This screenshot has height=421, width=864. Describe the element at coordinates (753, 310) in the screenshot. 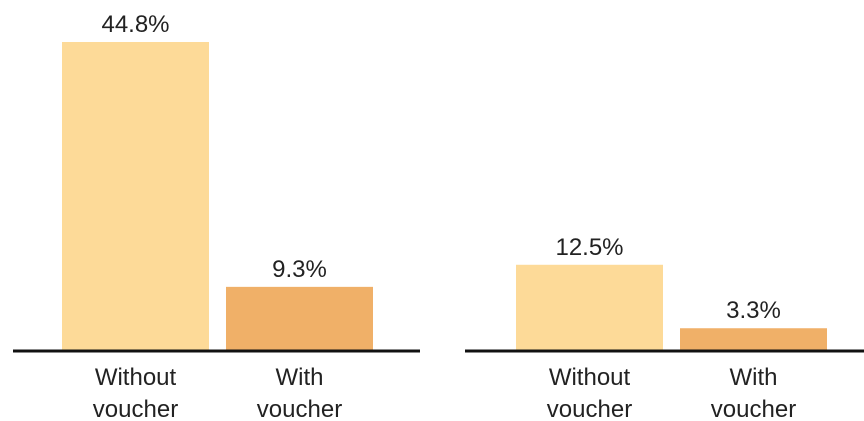

I see `data-label: 3.3%` at that location.